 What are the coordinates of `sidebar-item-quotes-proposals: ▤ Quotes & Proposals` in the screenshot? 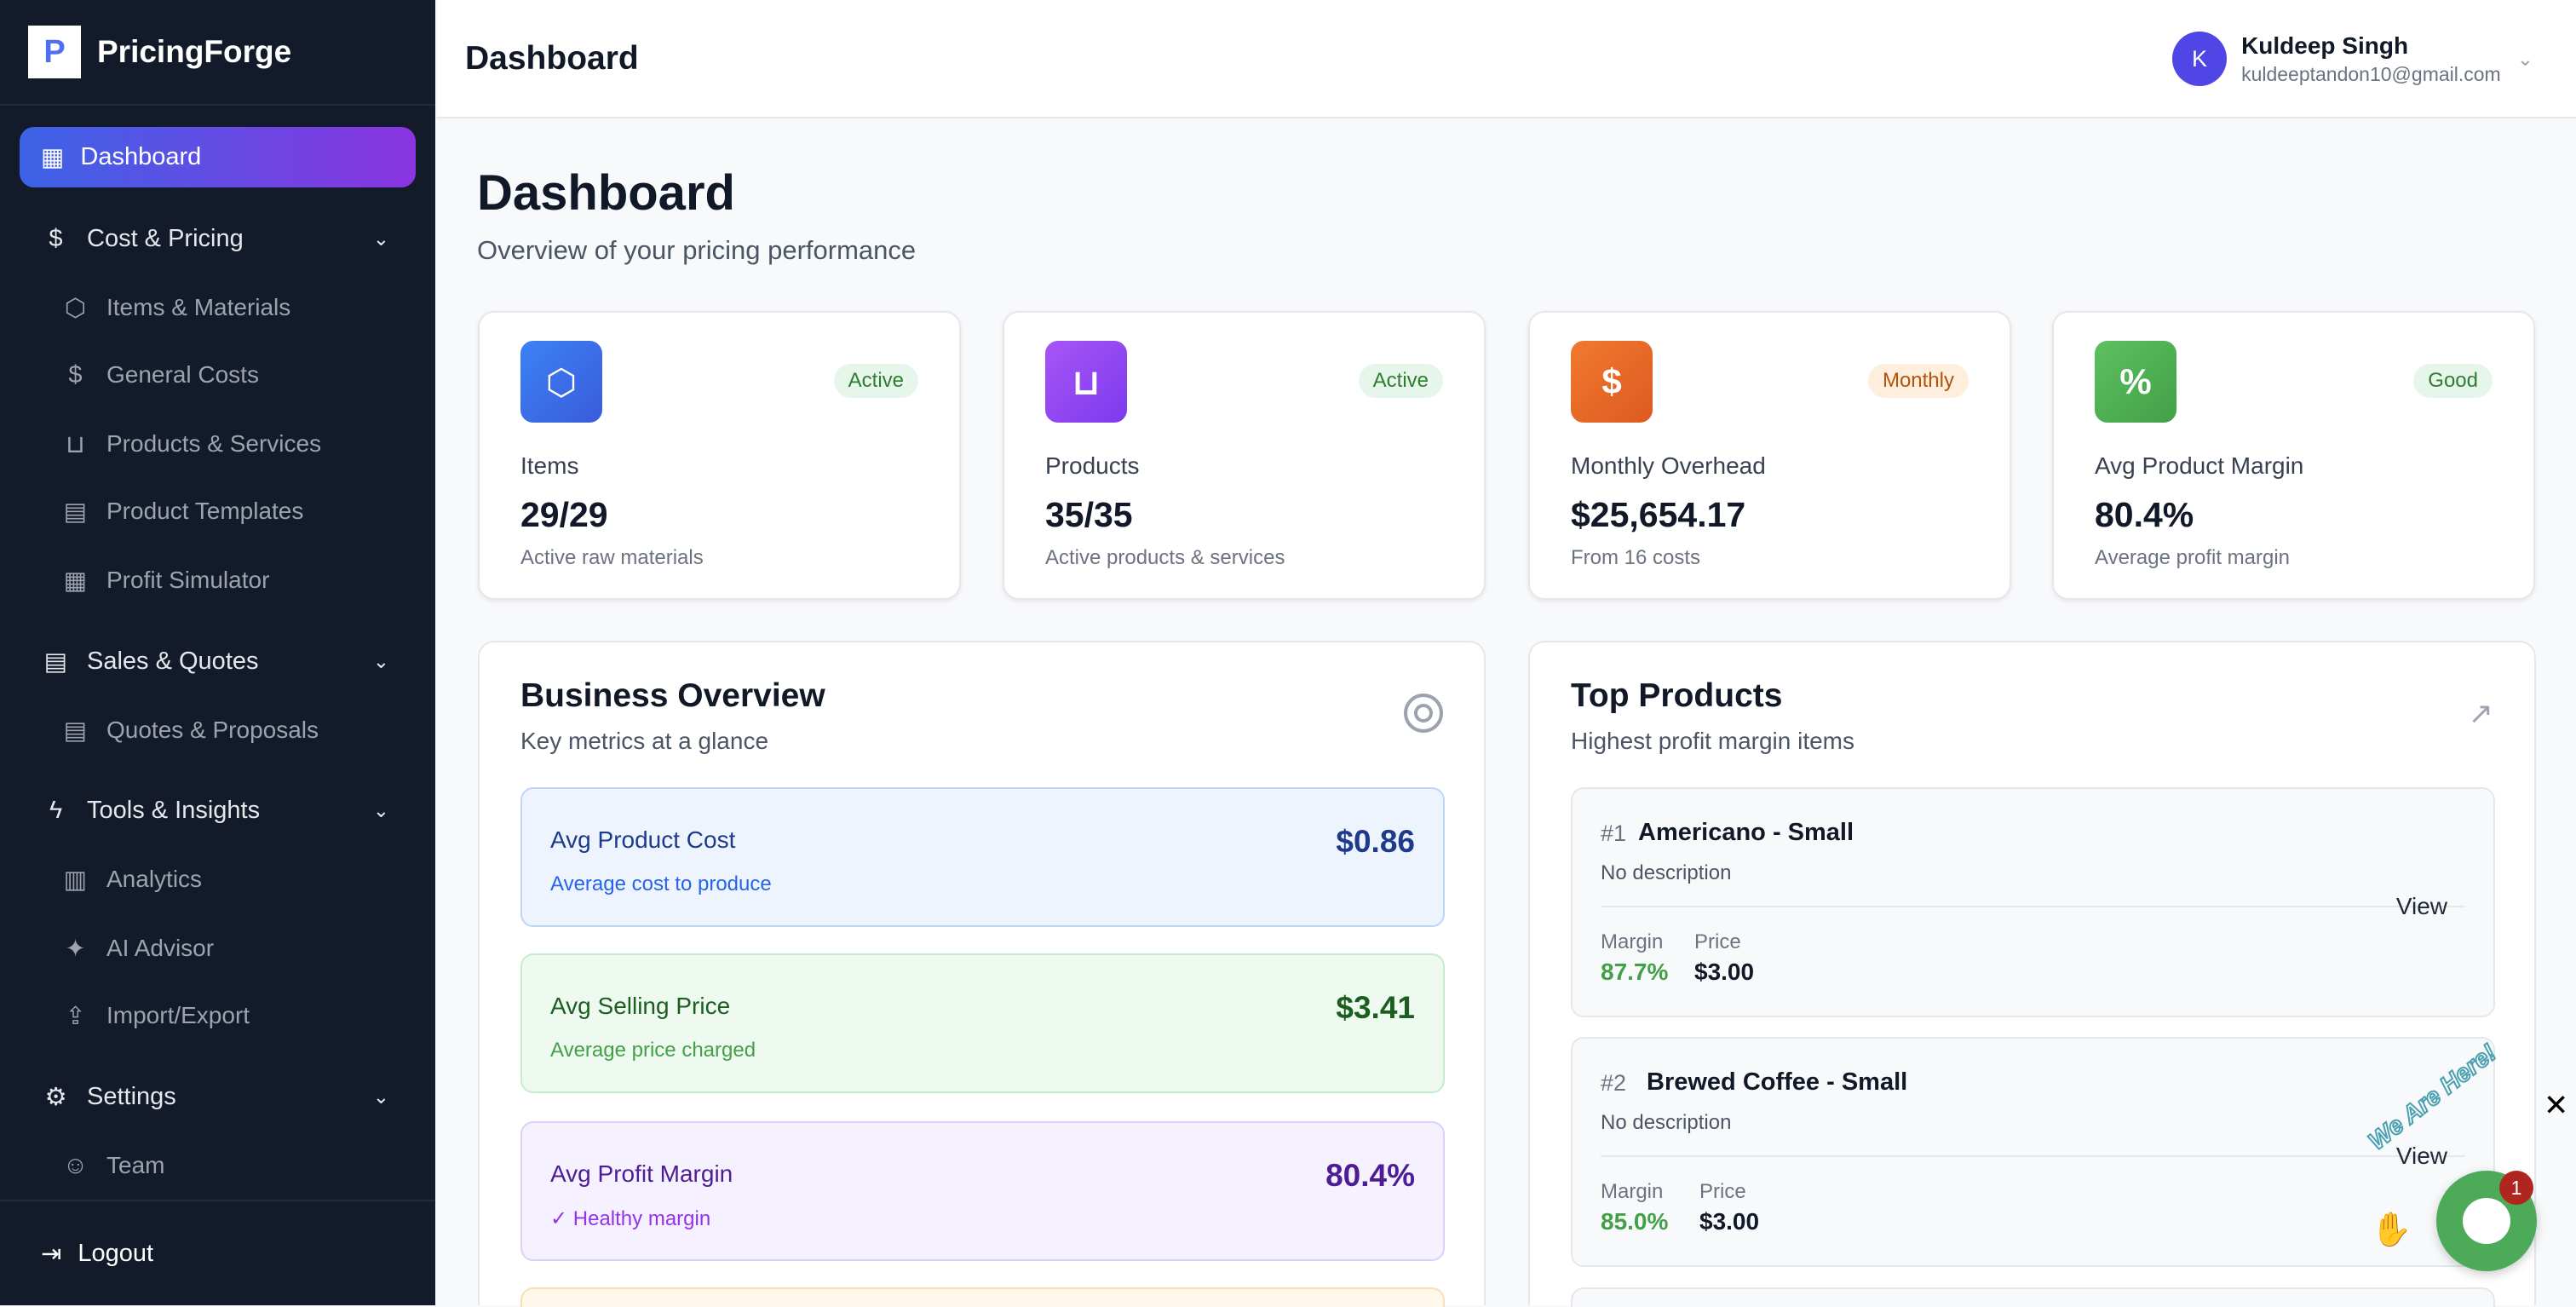 It's located at (217, 730).